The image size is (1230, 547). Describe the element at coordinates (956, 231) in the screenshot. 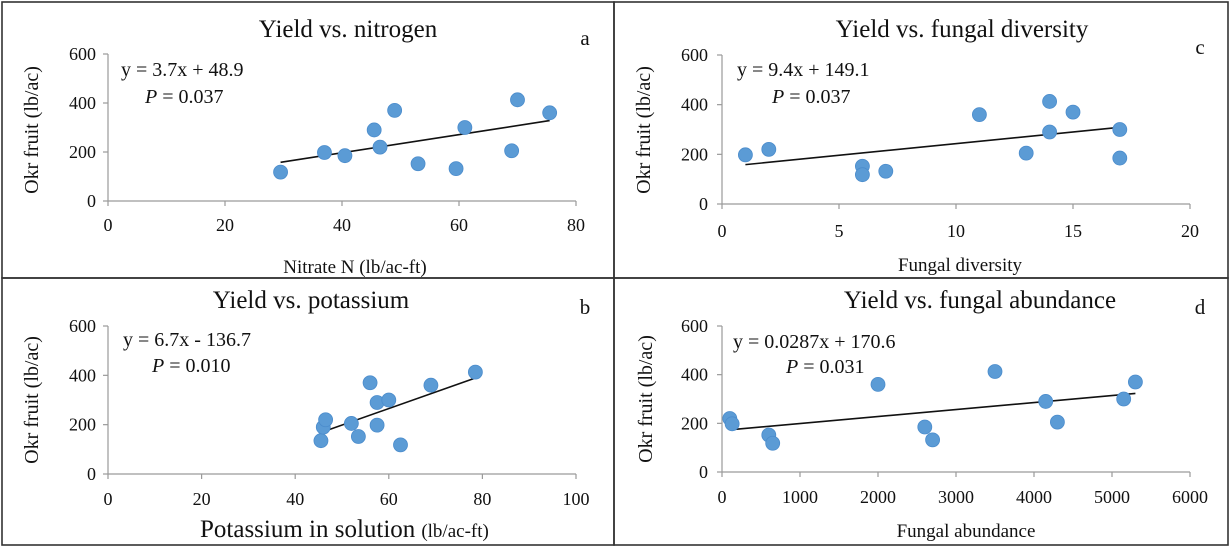

I see `x-tick-label: 10` at that location.